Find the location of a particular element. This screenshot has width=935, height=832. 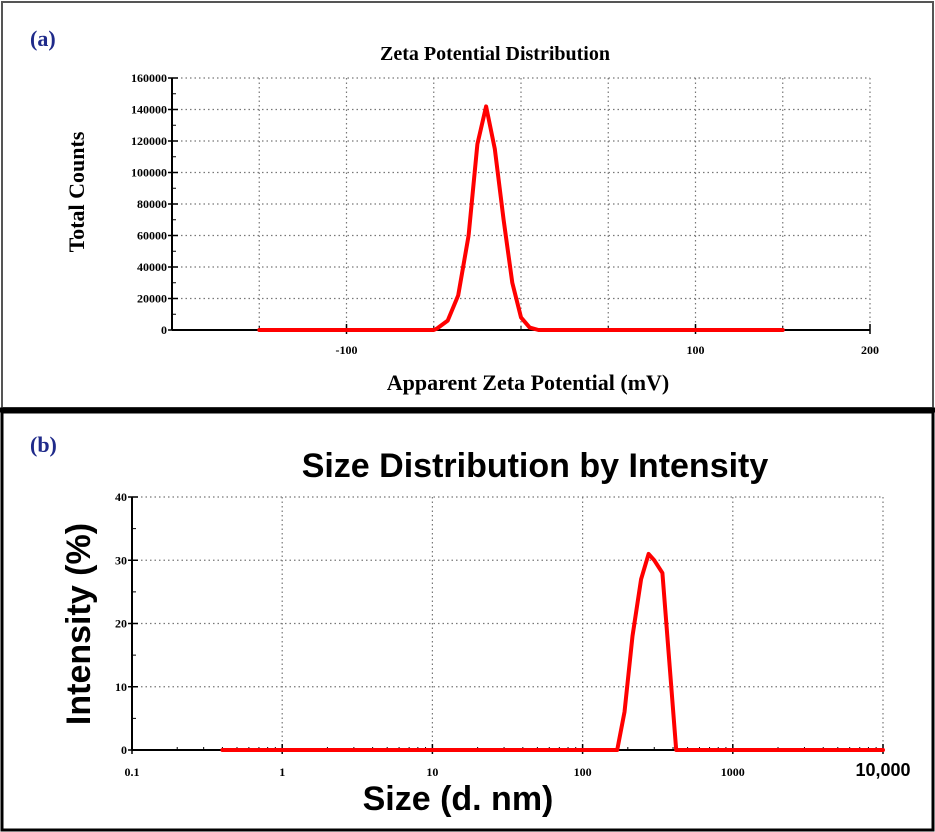

chart-a-title: Zeta Potential Distribution is located at coordinates (495, 54).